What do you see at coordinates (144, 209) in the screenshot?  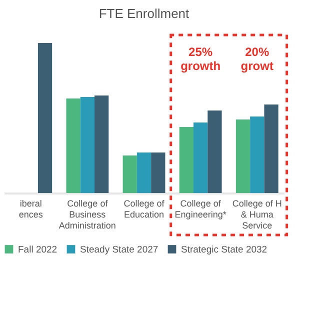 I see `x-tick-label: College of Education` at bounding box center [144, 209].